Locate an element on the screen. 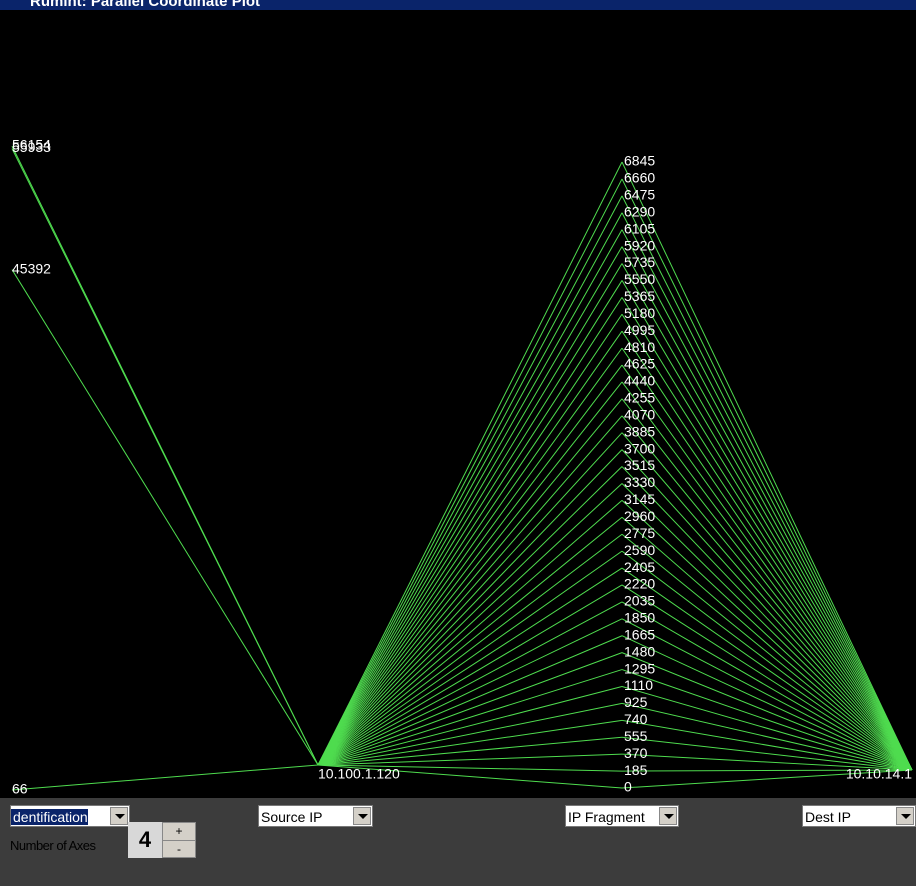 The height and width of the screenshot is (886, 916). axis-value: 10.10.14.1 is located at coordinates (879, 774).